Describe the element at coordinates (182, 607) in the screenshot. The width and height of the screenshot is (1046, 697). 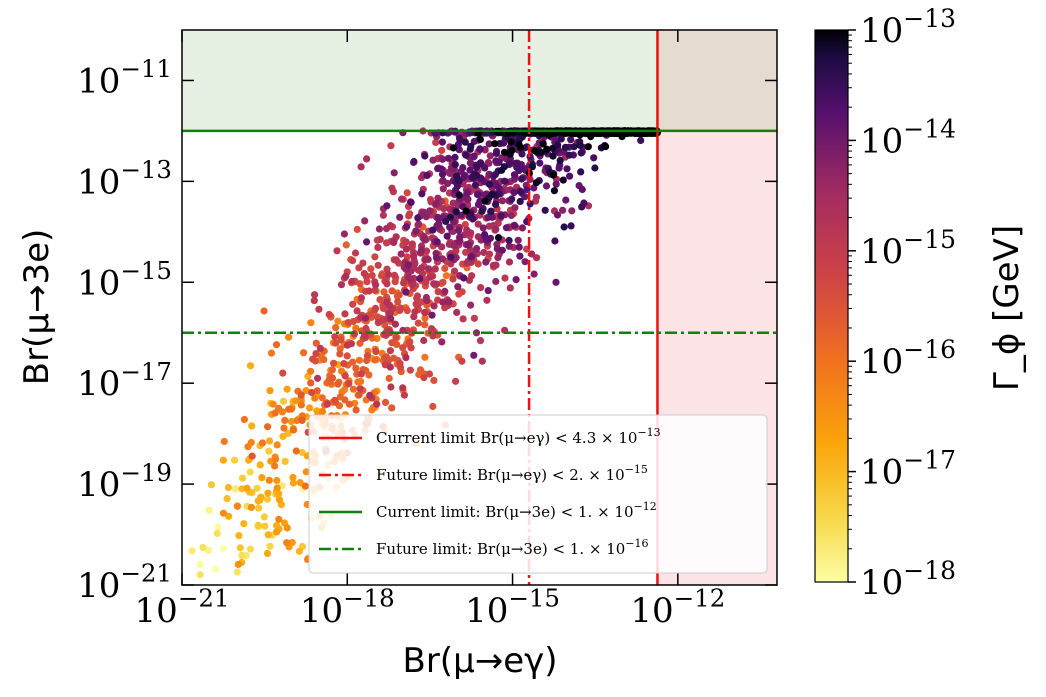
I see `x-tick-label: 10−21` at that location.